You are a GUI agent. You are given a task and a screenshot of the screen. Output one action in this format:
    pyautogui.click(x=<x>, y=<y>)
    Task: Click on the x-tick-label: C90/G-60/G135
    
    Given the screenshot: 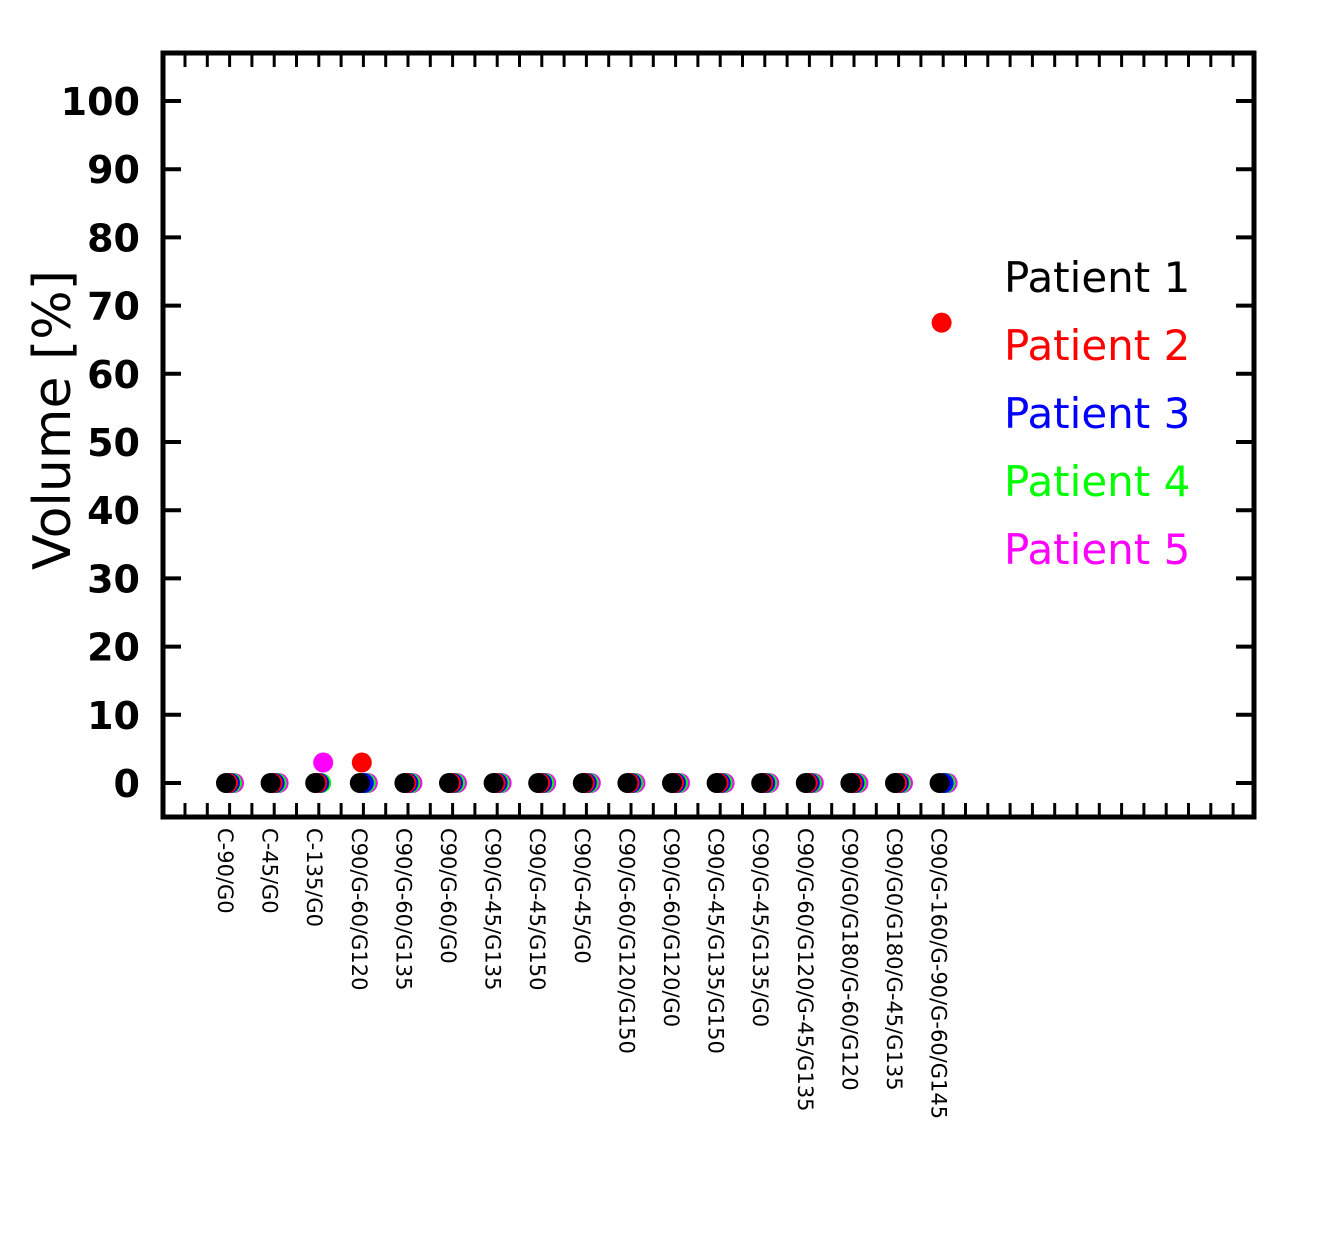 What is the action you would take?
    pyautogui.click(x=403, y=909)
    